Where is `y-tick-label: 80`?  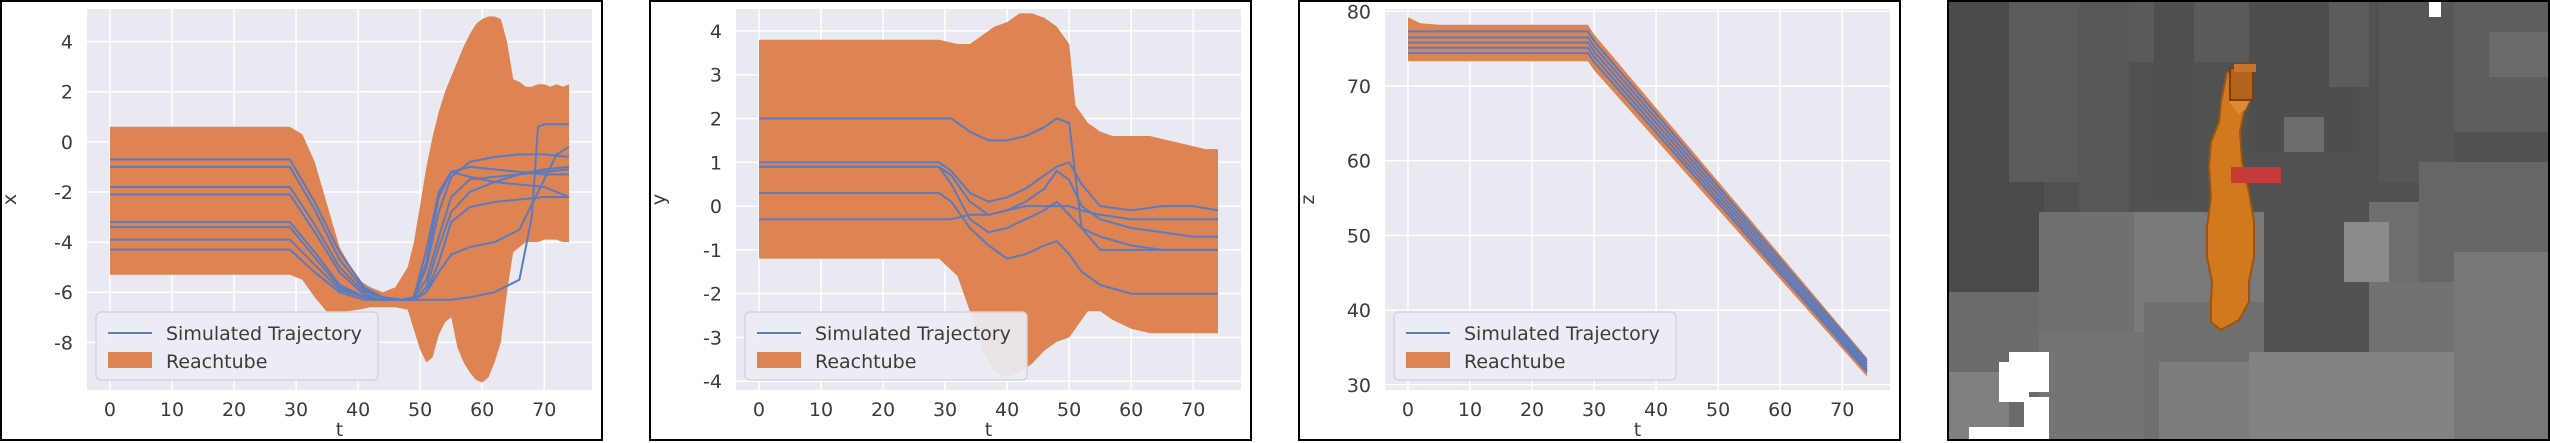
y-tick-label: 80 is located at coordinates (1359, 12).